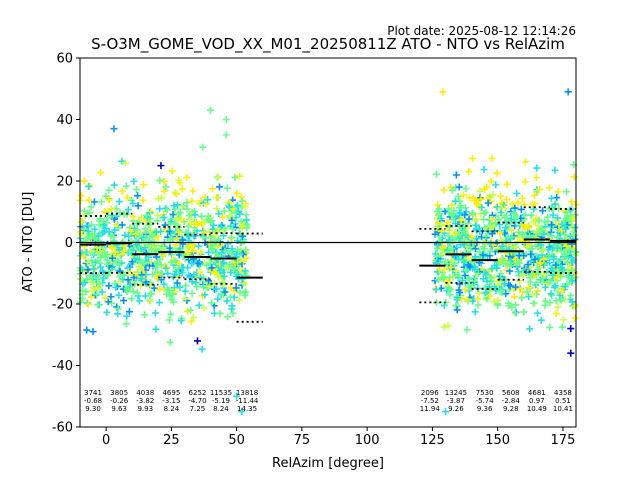  I want to click on bin-mean-label: -4.70, so click(197, 401).